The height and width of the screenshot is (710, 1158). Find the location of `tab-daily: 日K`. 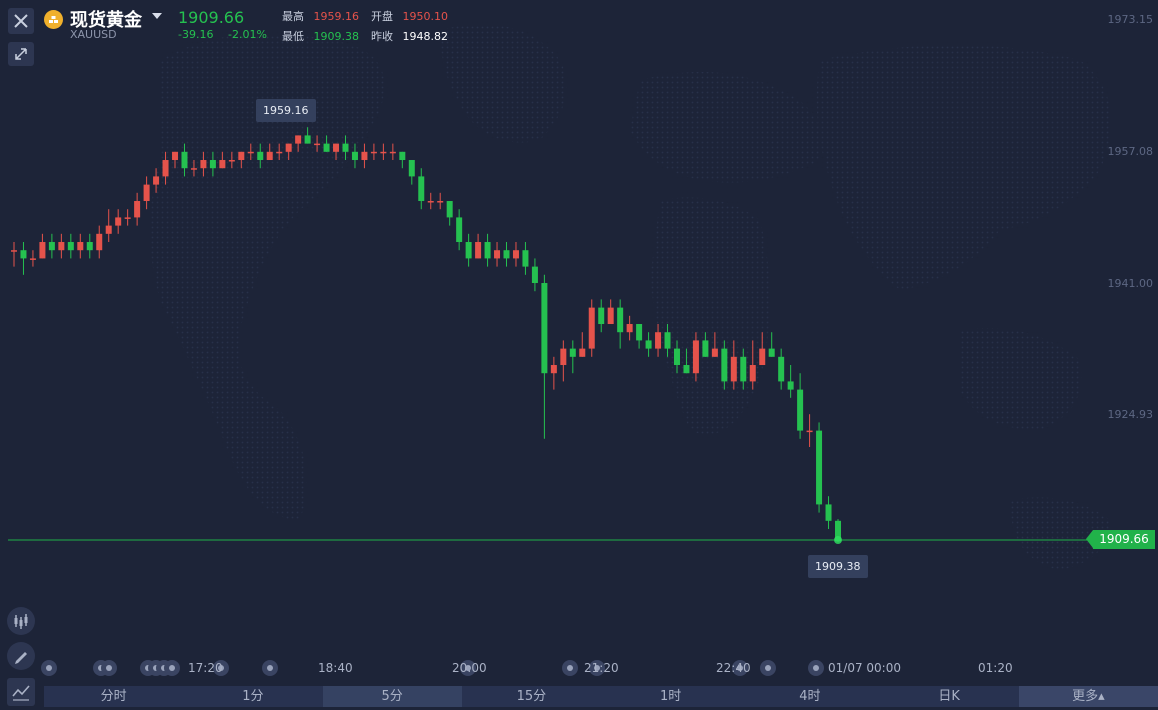

tab-daily: 日K is located at coordinates (949, 696).